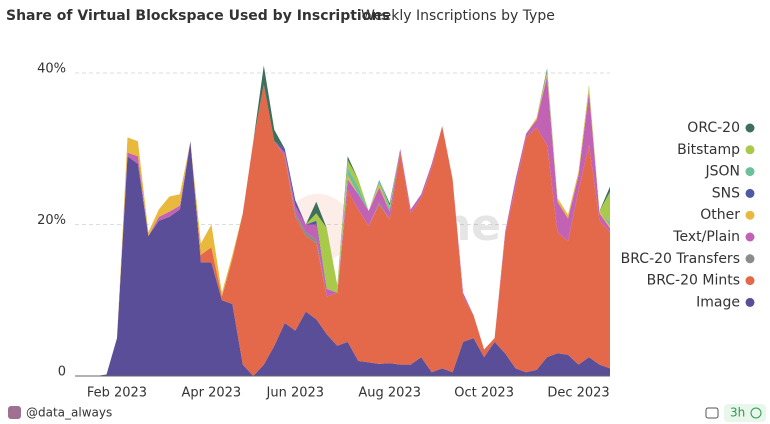  Describe the element at coordinates (680, 259) in the screenshot. I see `legend-label: BRC-20 Transfers` at that location.